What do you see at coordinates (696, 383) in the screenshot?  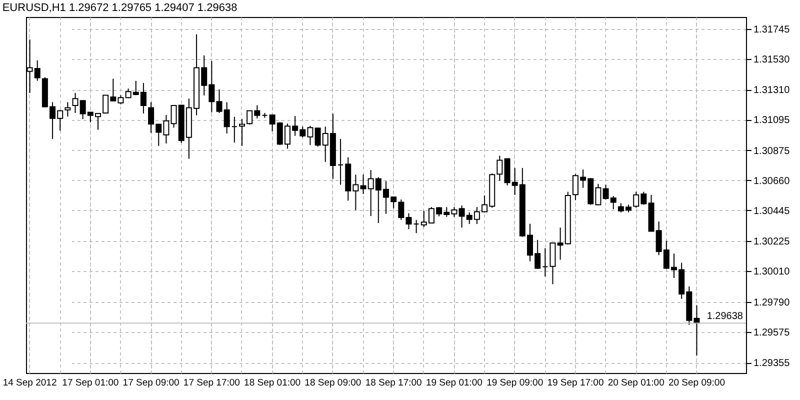 I see `x-tick-label: 20 Sep 09:00` at bounding box center [696, 383].